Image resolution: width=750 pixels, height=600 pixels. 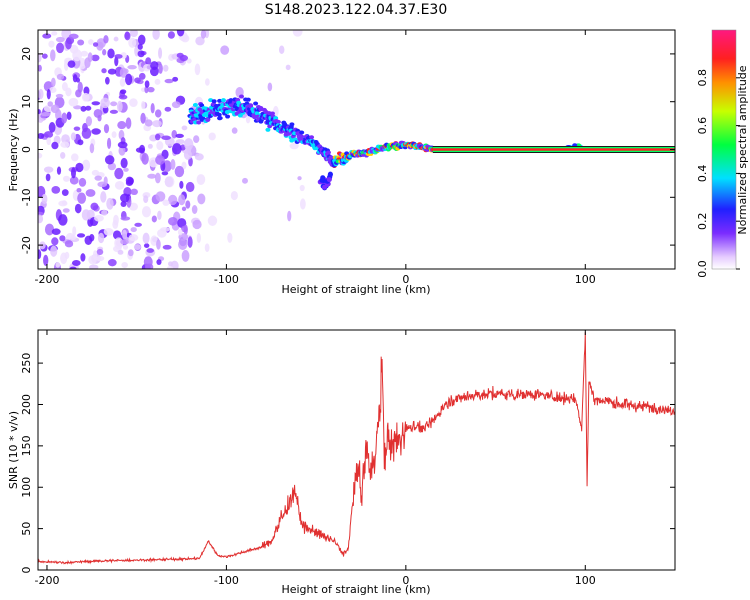 What do you see at coordinates (26, 404) in the screenshot?
I see `snr-y-tick-label: 200` at bounding box center [26, 404].